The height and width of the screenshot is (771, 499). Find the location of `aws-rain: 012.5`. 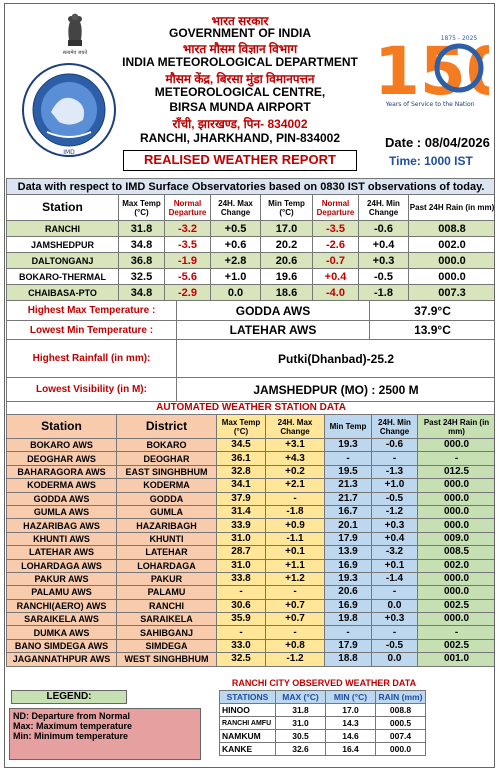

aws-rain: 012.5 is located at coordinates (455, 472).